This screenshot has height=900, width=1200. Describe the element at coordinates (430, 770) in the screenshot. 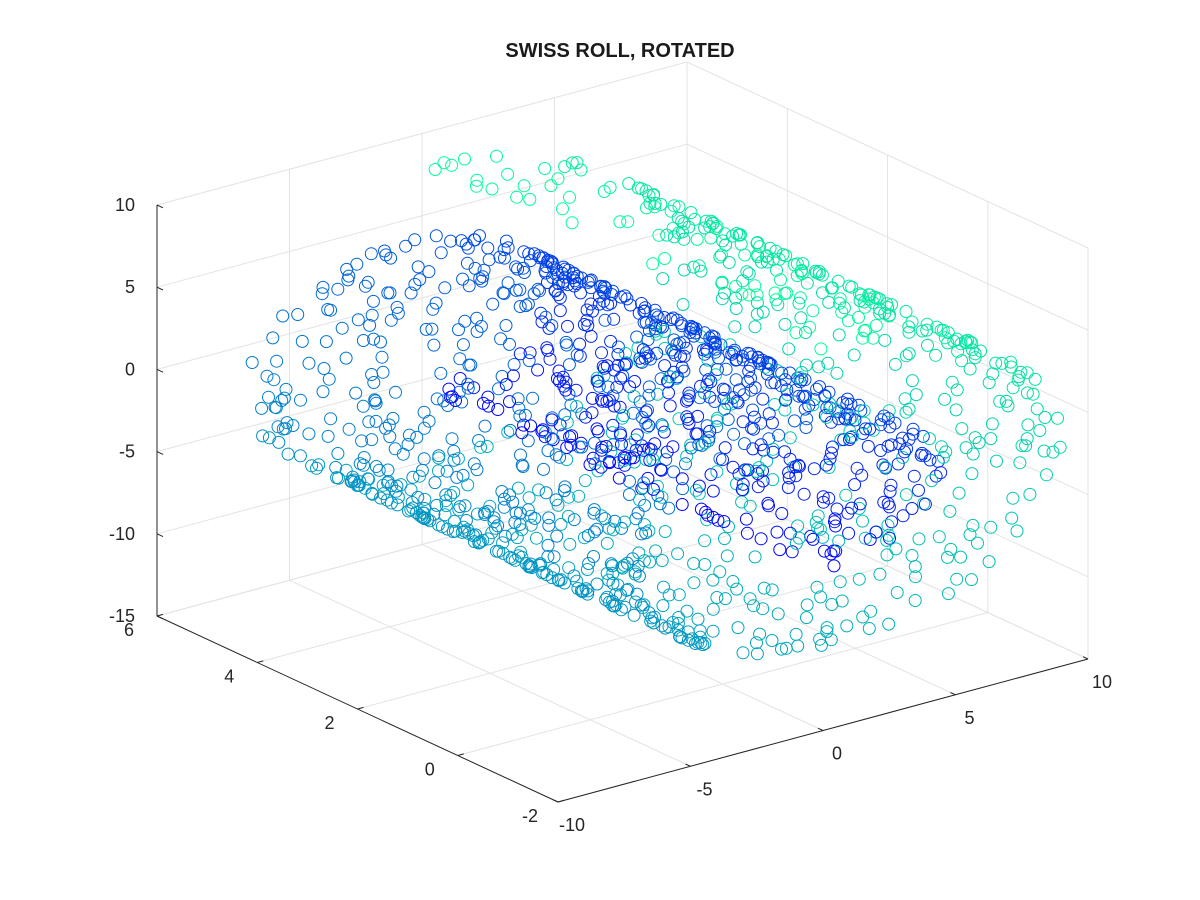

I see `y-tick-label: 0` at that location.